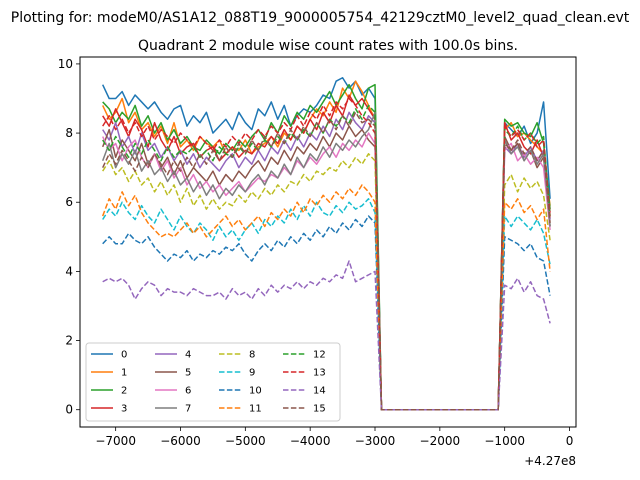 This screenshot has height=480, width=640. I want to click on x-tick-label: −2000, so click(440, 441).